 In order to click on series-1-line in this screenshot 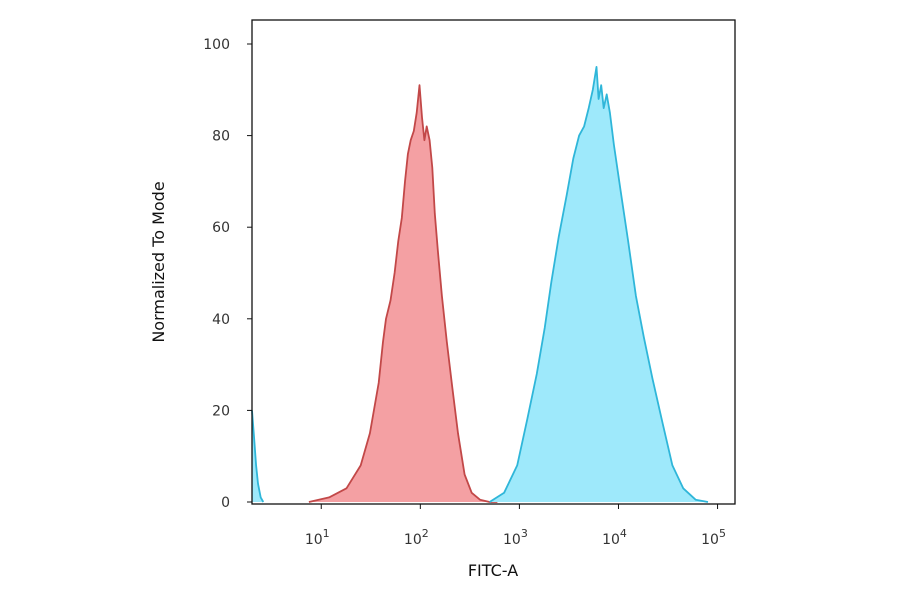, I will do `click(403, 293)`.